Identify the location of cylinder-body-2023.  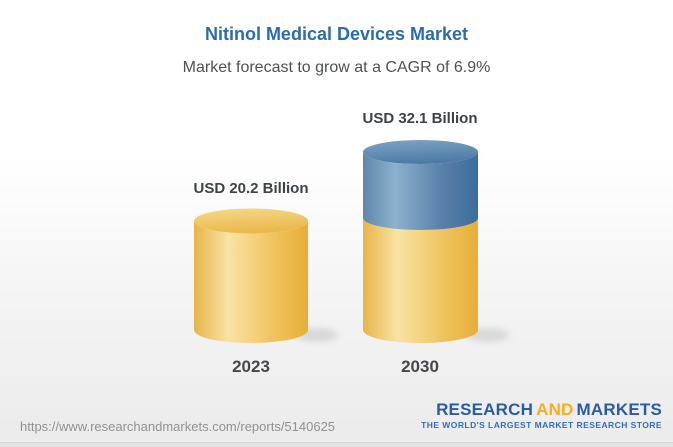
(251, 282).